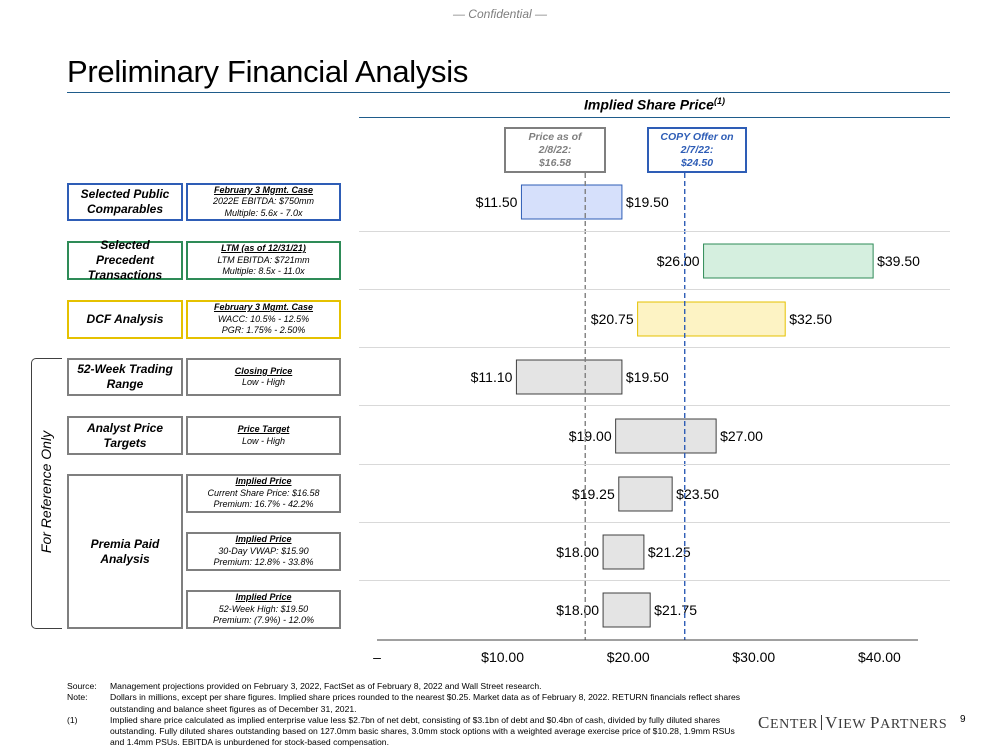 Image resolution: width=1000 pixels, height=750 pixels. What do you see at coordinates (377, 657) in the screenshot?
I see `x-tick-label: –` at bounding box center [377, 657].